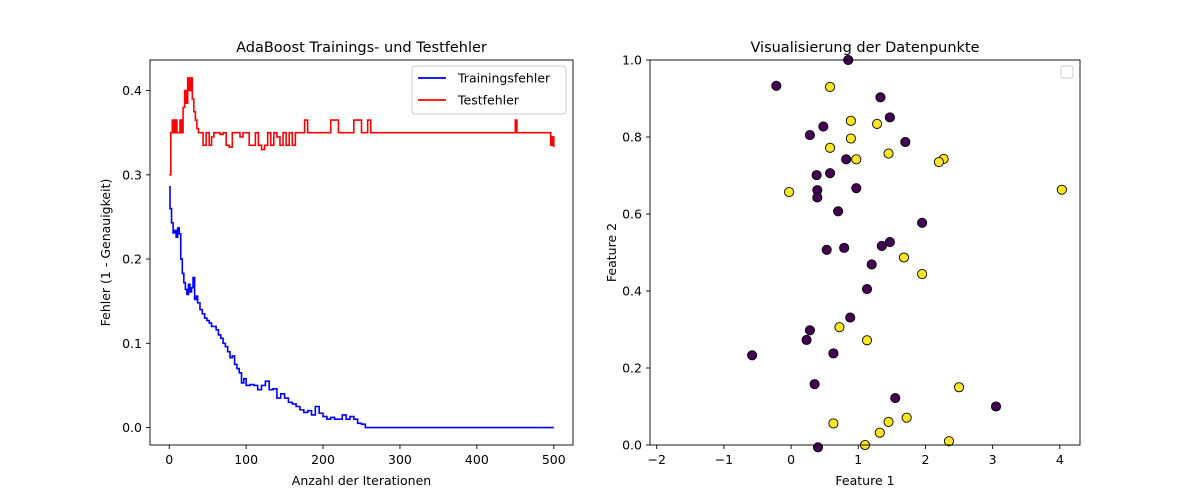 The height and width of the screenshot is (500, 1200). What do you see at coordinates (1060, 459) in the screenshot?
I see `x-tick-label: 4` at bounding box center [1060, 459].